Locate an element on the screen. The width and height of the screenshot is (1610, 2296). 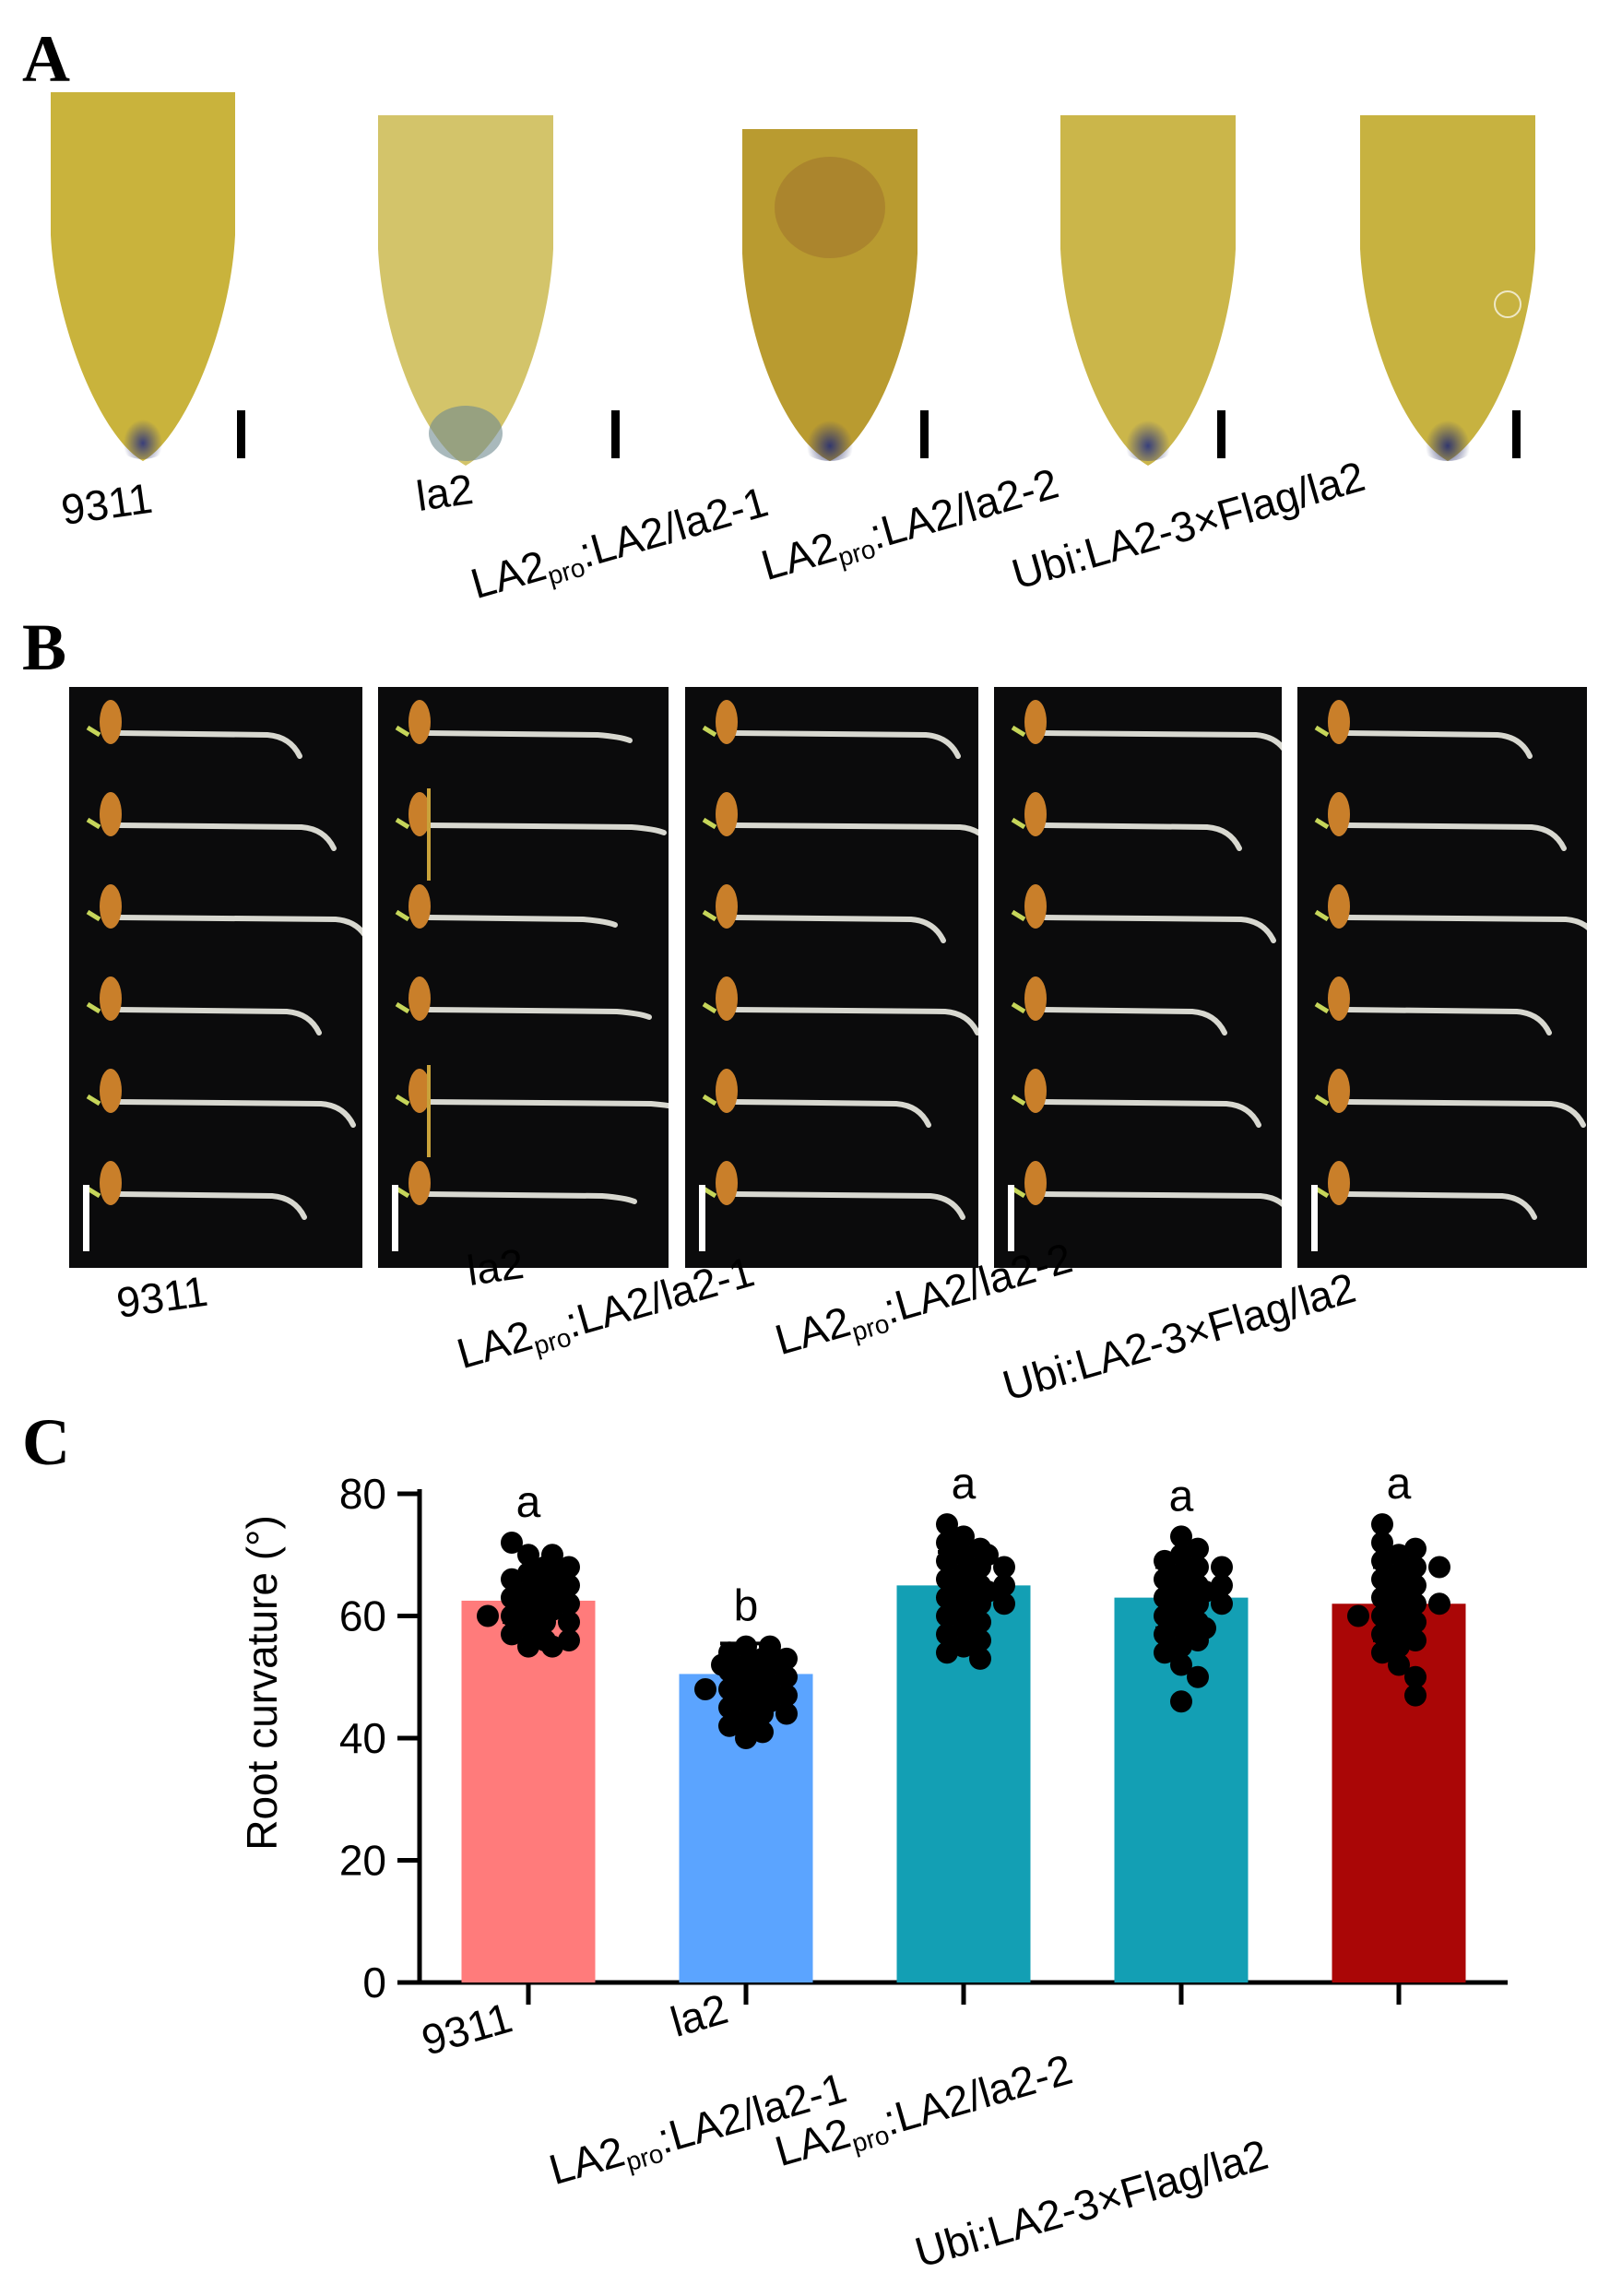
genotype-label: LA2pro:LA2/la2-1 is located at coordinates (619, 543).